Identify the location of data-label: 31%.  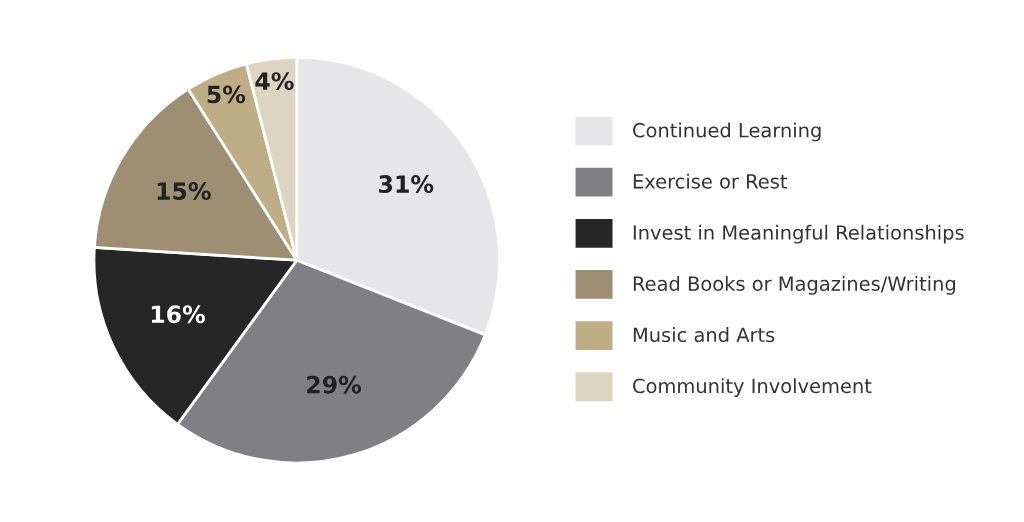
(406, 184).